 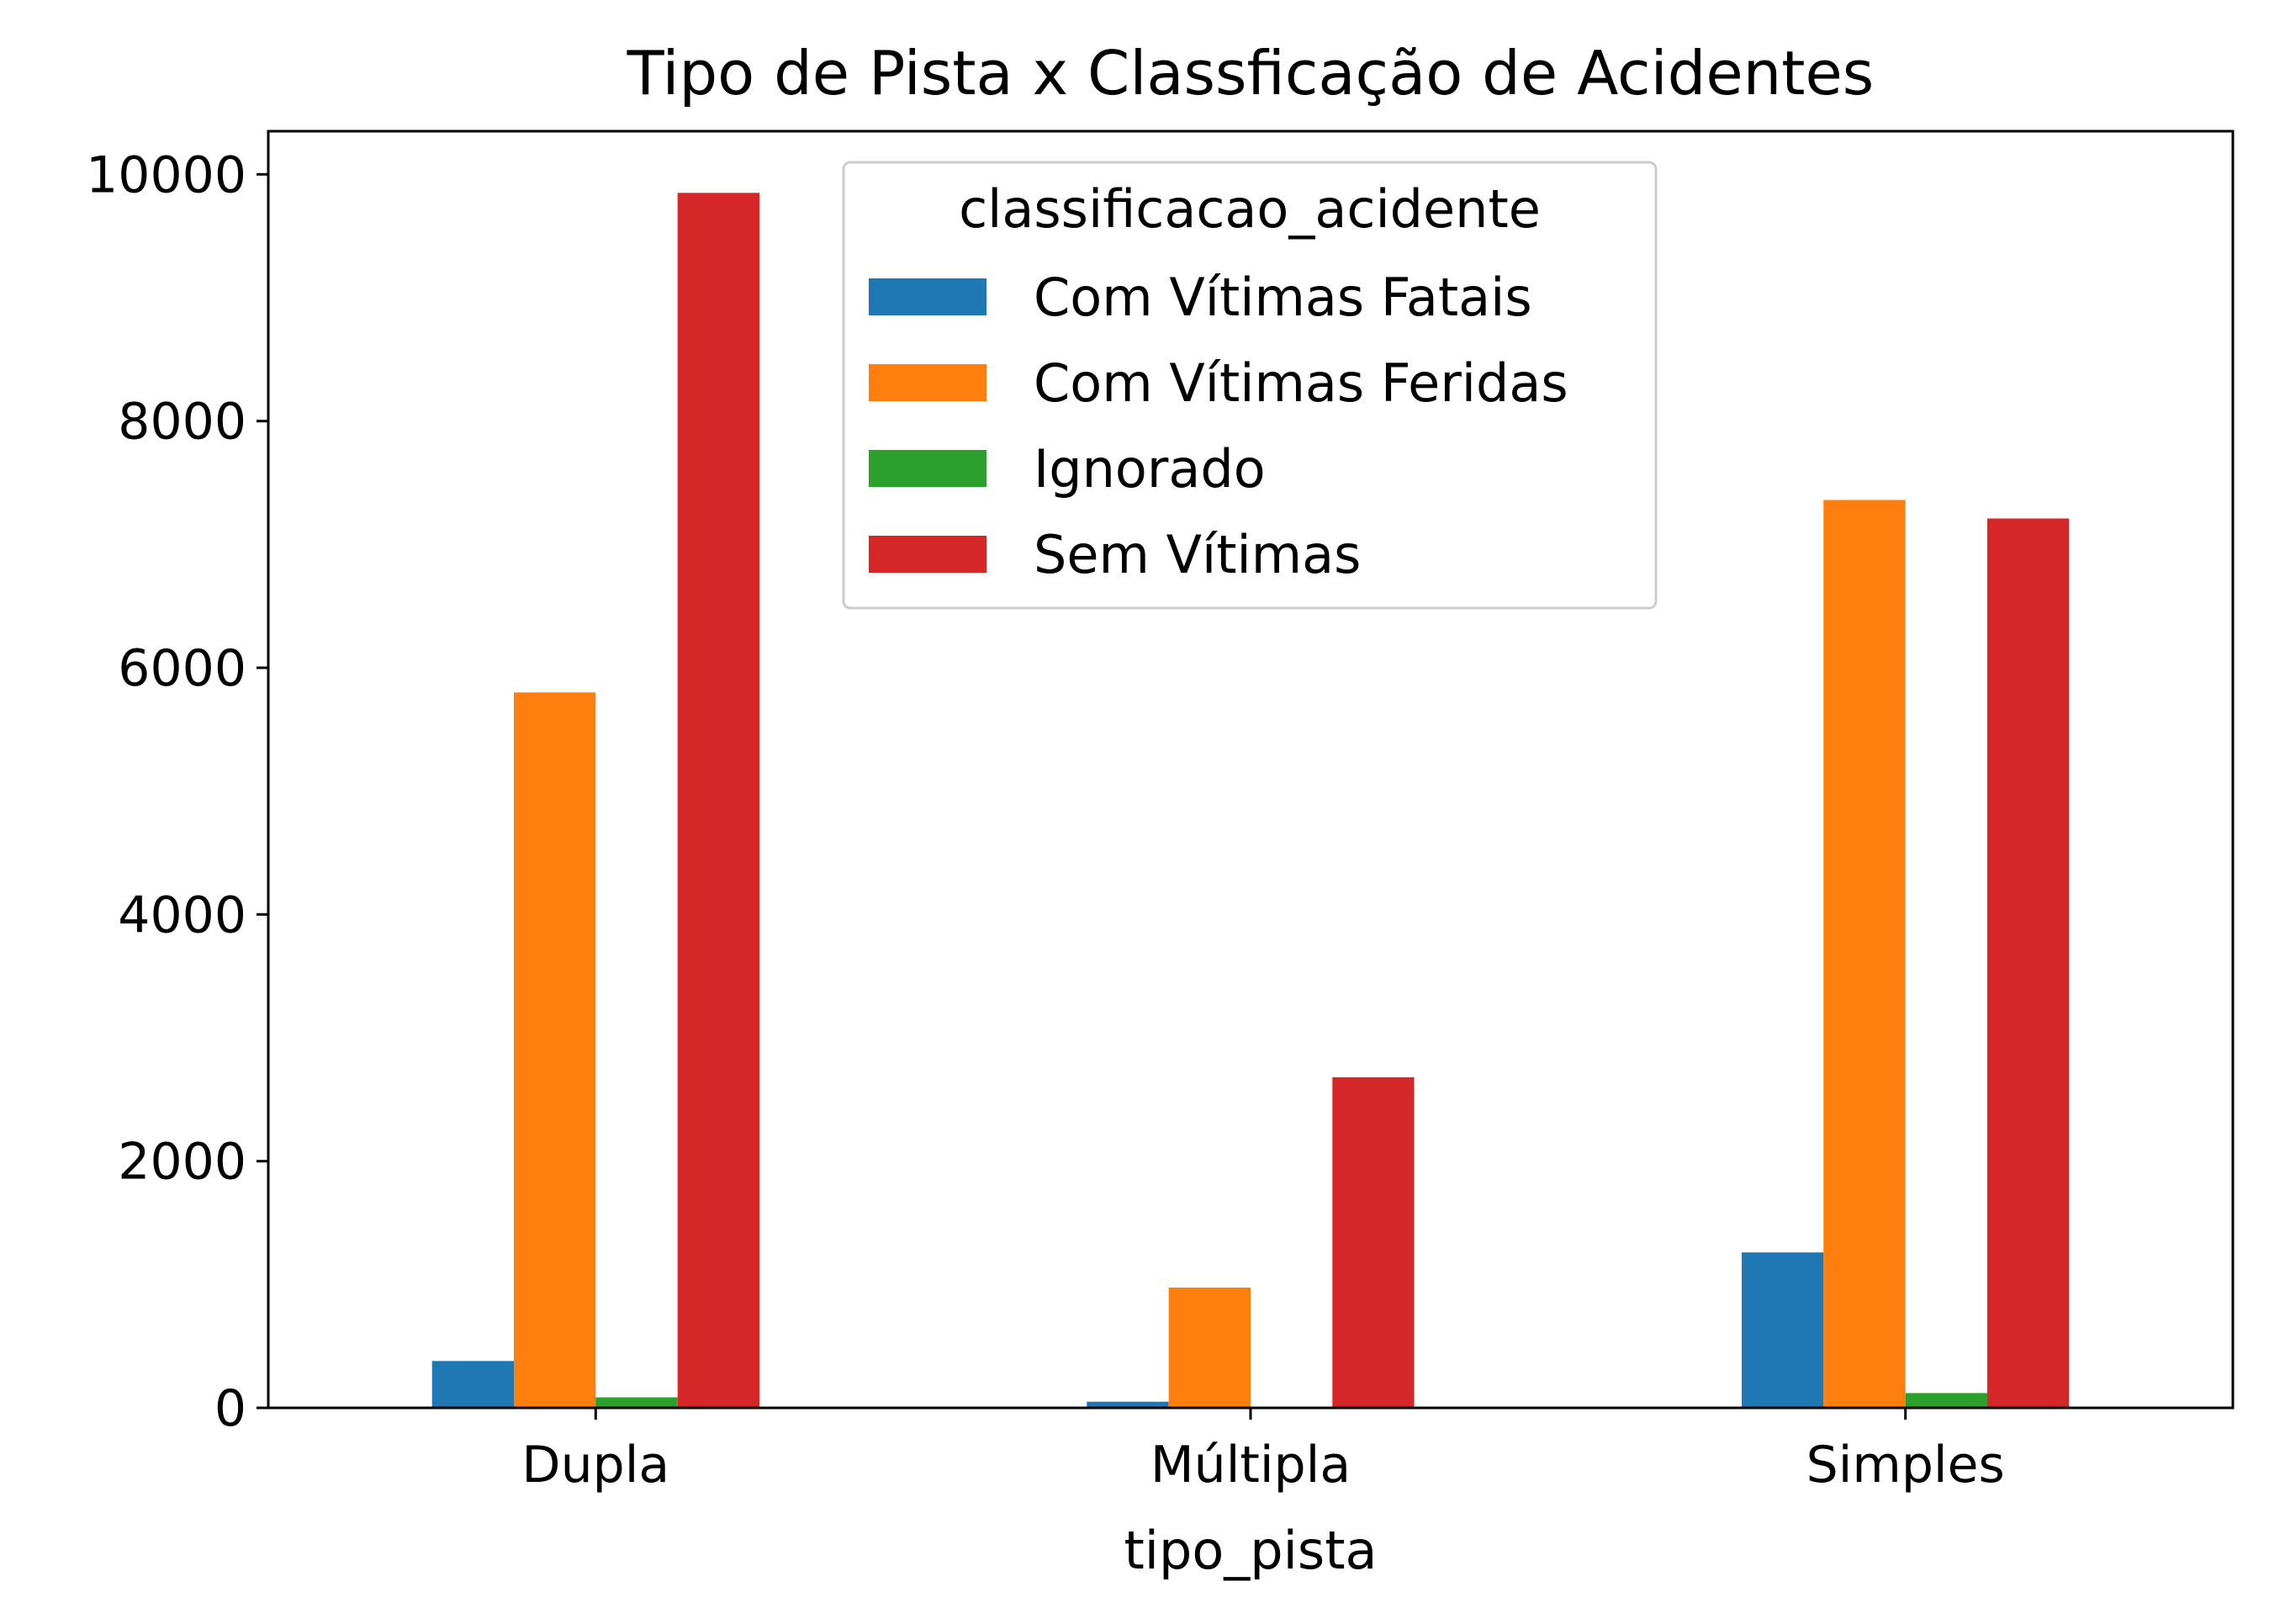 I want to click on y-axis-ticks: 0 2000 4000 6000 8000 10000, so click(x=177, y=791).